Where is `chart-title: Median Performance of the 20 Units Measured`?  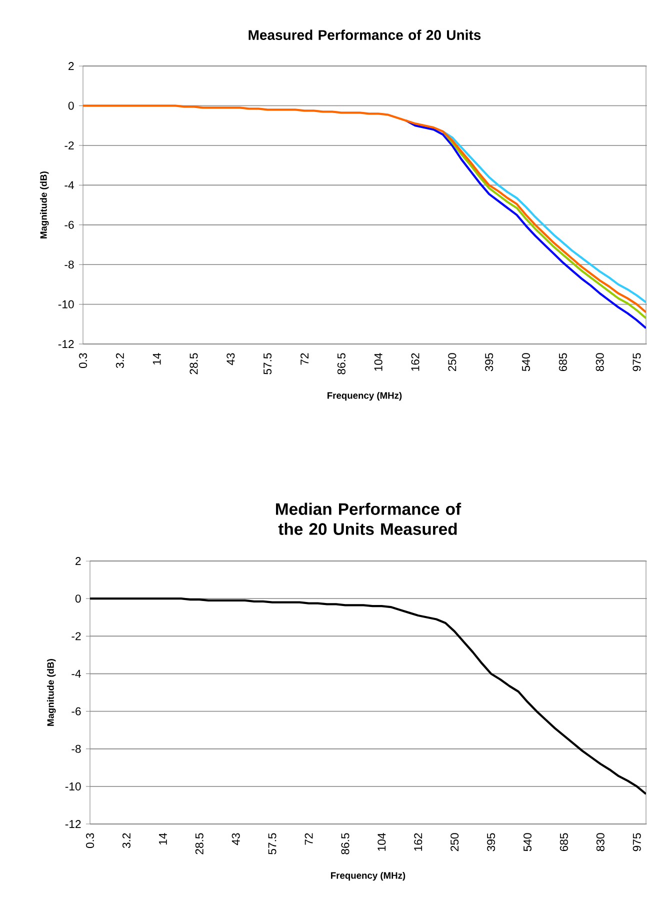 chart-title: Median Performance of the 20 Units Measured is located at coordinates (369, 518).